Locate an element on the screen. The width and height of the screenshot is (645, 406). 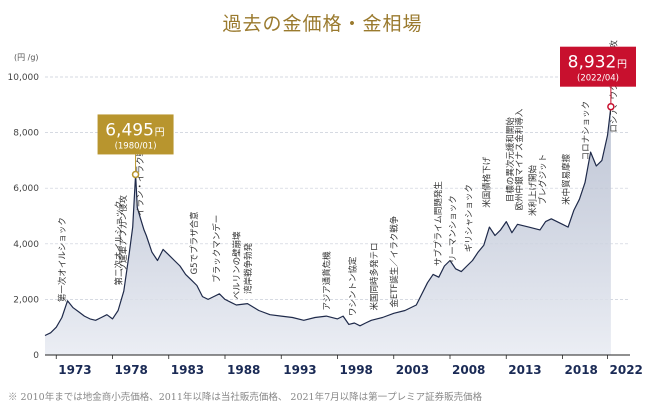
x-tick-label: 1988 is located at coordinates (243, 370).